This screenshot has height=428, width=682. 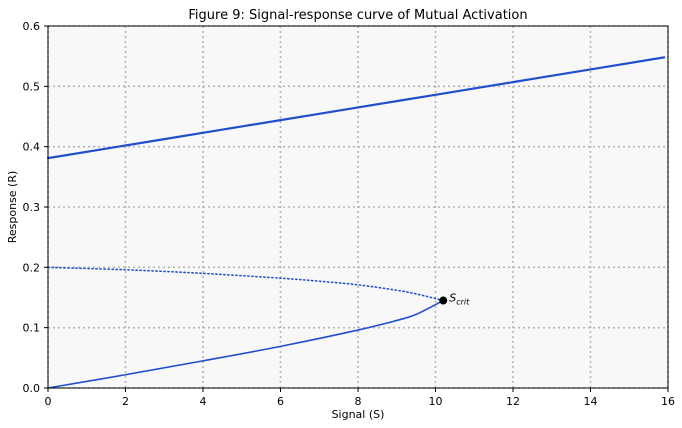 What do you see at coordinates (12, 207) in the screenshot?
I see `y-axis-label: Response (R)` at bounding box center [12, 207].